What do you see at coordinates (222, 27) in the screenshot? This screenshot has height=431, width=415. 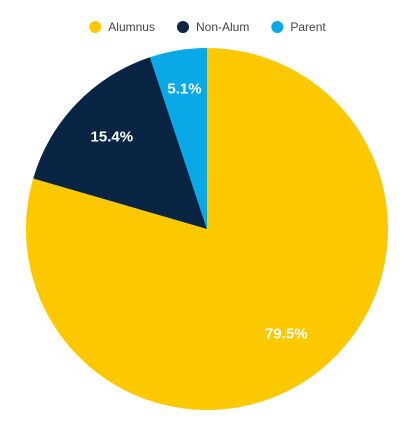 I see `legend-label: Non-Alum` at bounding box center [222, 27].